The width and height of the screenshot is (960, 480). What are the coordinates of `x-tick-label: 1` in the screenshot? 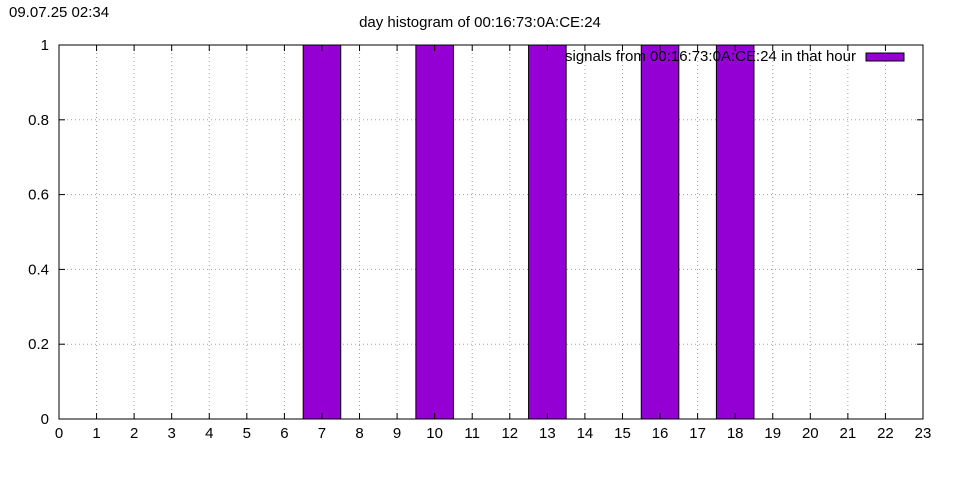 It's located at (96, 433).